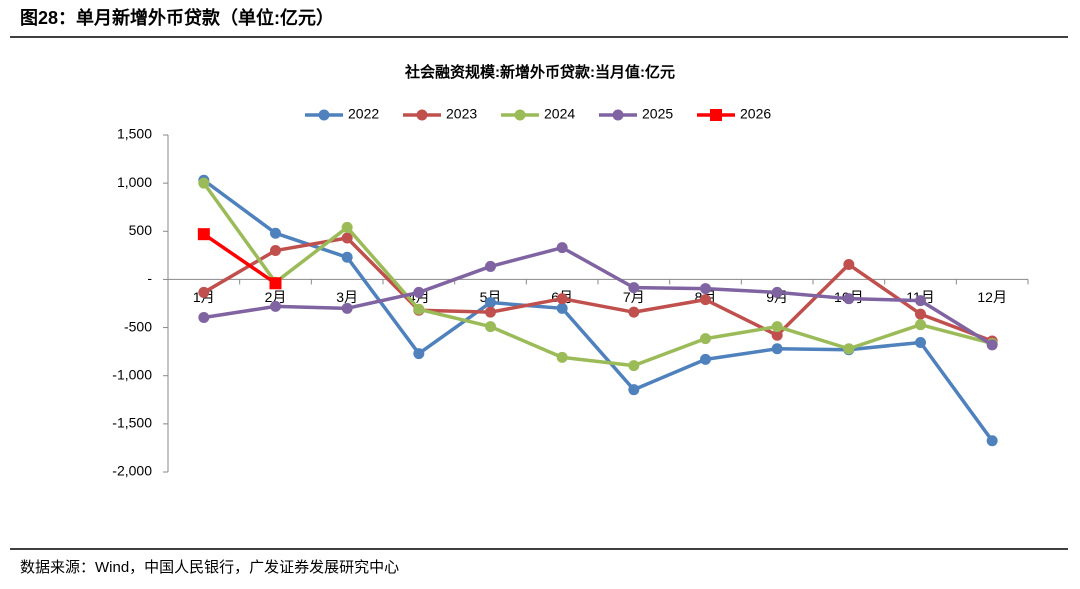 The height and width of the screenshot is (589, 1080). What do you see at coordinates (138, 326) in the screenshot?
I see `y-tick-label: -500` at bounding box center [138, 326].